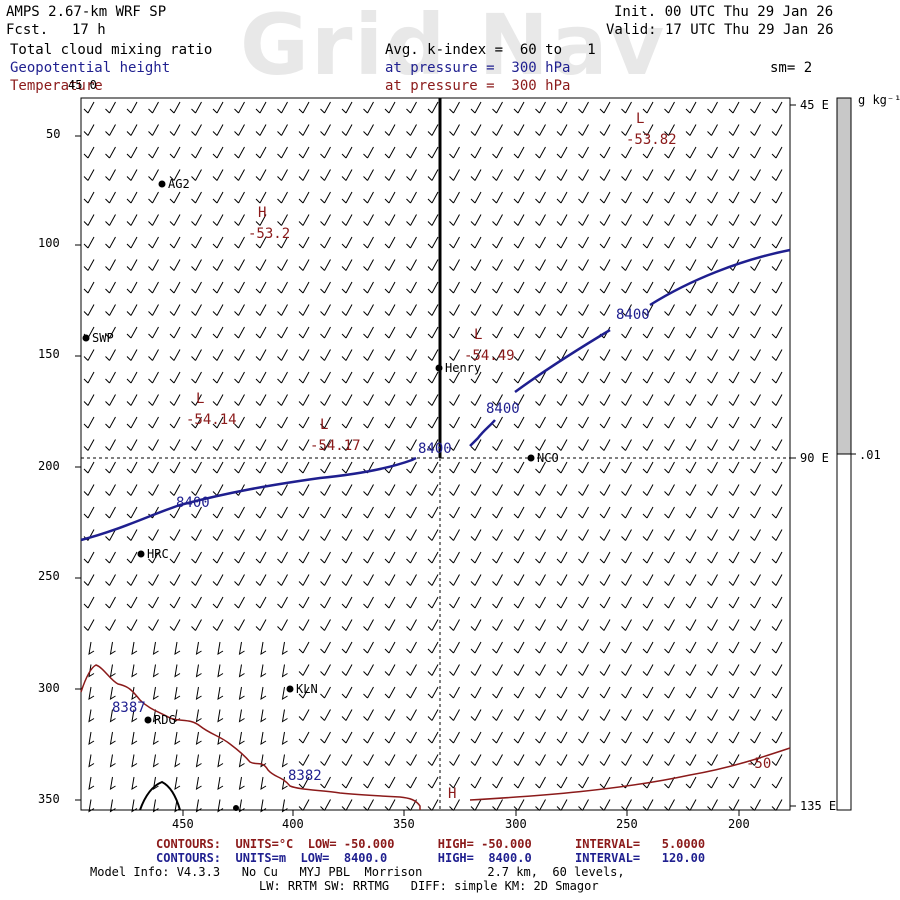 Image resolution: width=900 pixels, height=900 pixels. I want to click on field-cloud: Total cloud mixing ratio, so click(111, 50).